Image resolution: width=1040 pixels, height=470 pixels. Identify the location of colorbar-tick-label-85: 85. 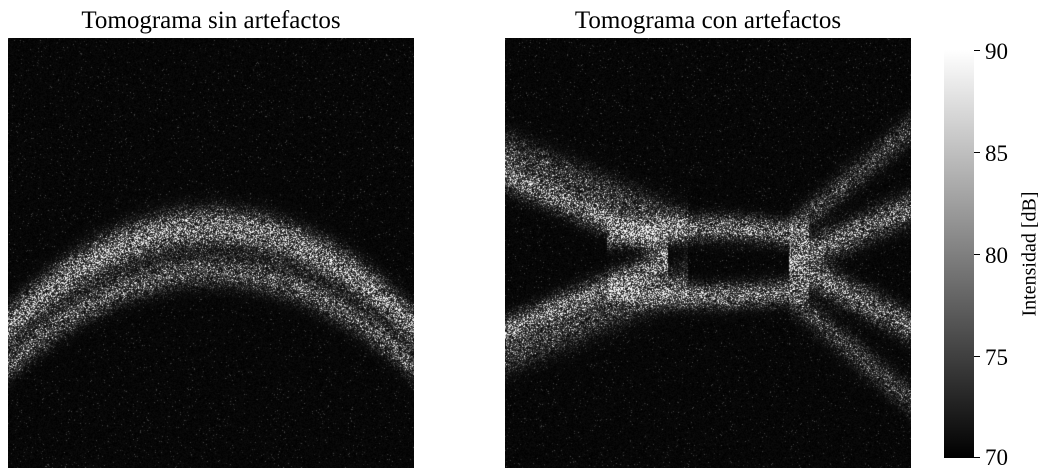
(996, 154).